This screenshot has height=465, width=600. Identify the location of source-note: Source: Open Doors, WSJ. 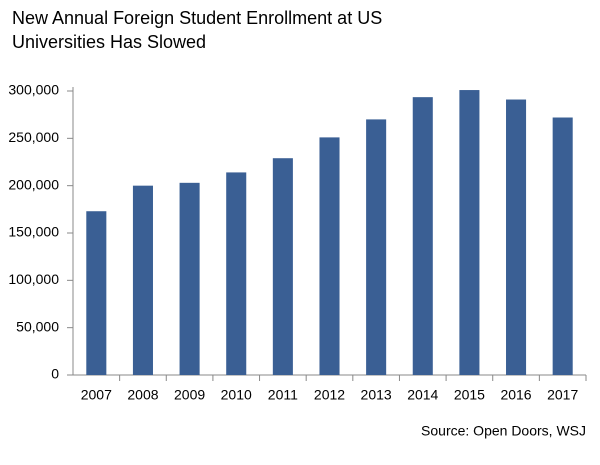
(503, 431).